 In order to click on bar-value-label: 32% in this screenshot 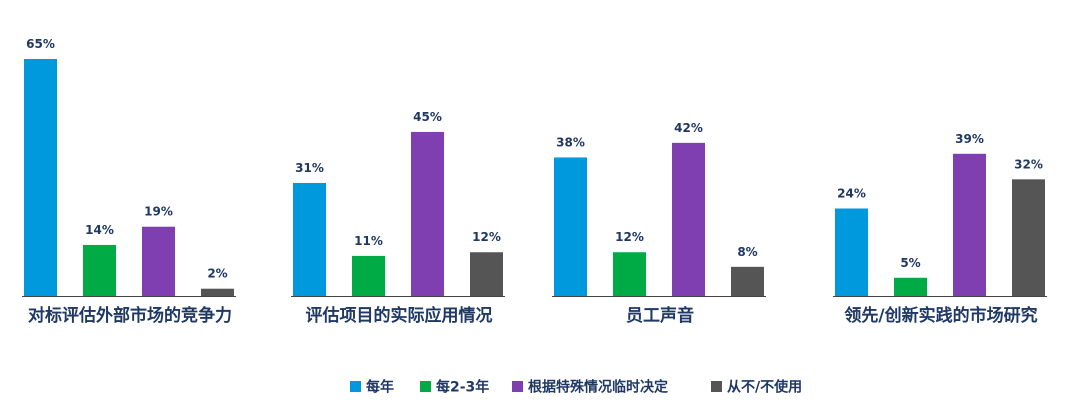, I will do `click(1028, 164)`.